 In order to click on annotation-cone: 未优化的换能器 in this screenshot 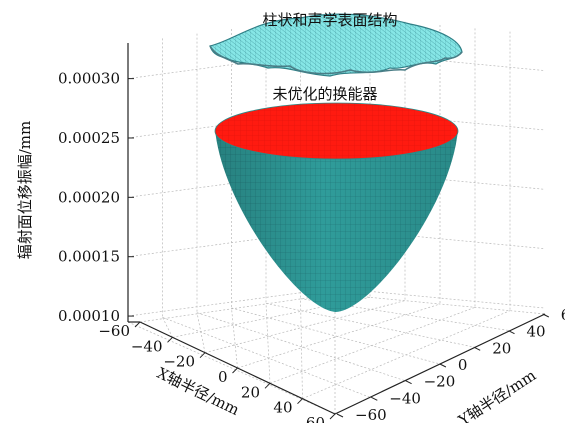, I will do `click(324, 94)`.